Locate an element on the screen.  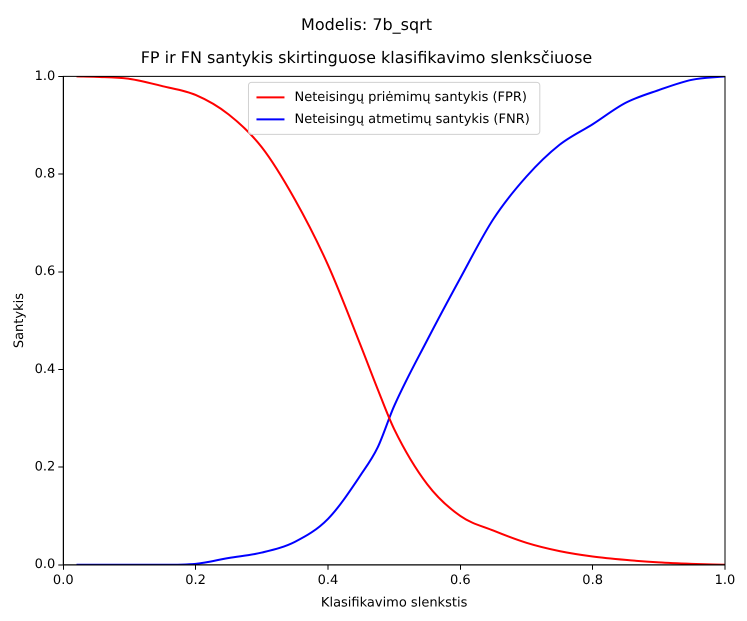
chart-title: Modelis: 7b_sqrt is located at coordinates (366, 24).